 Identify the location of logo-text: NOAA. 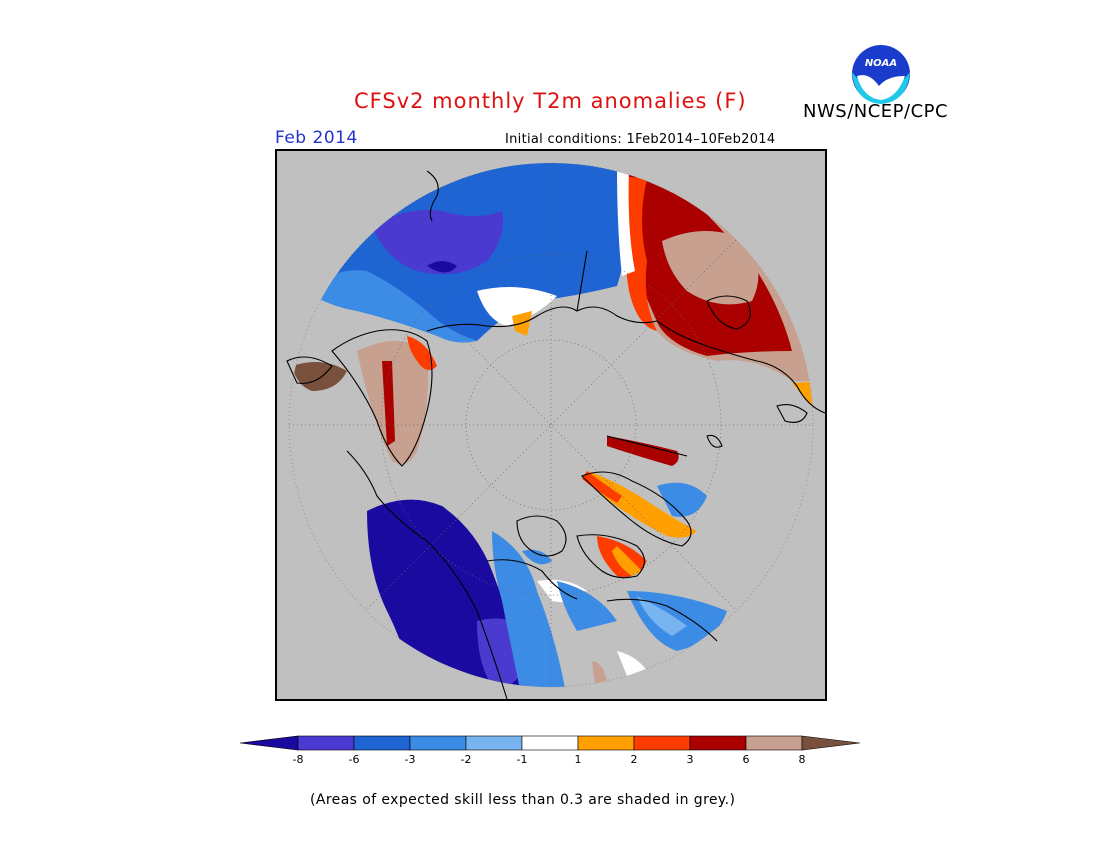
(881, 63).